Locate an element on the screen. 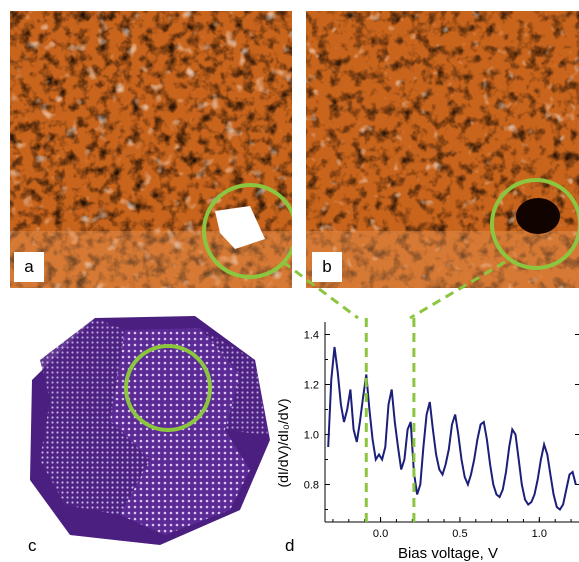 This screenshot has height=562, width=579. x-tick-label: 0.5 is located at coordinates (459, 534).